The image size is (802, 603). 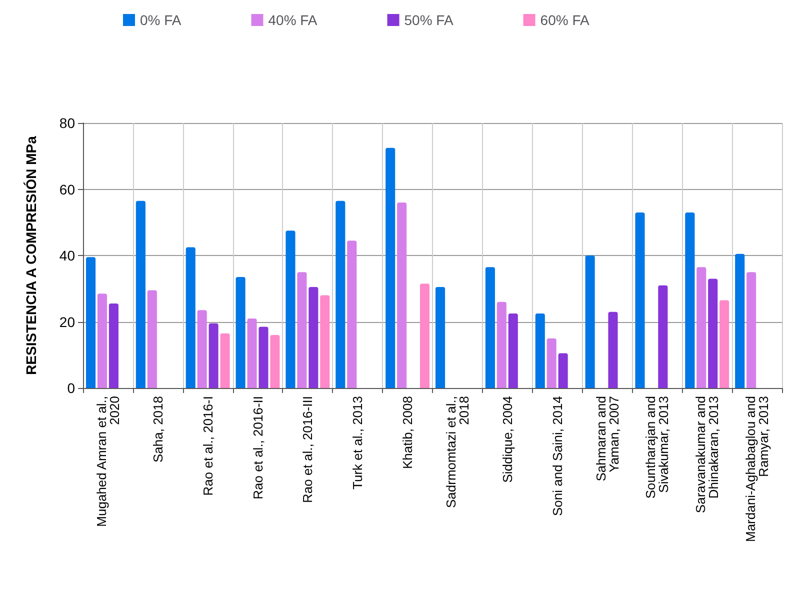 I want to click on x-tick-label: Saravanakumar and Dhinakaran, 2013, so click(x=707, y=455).